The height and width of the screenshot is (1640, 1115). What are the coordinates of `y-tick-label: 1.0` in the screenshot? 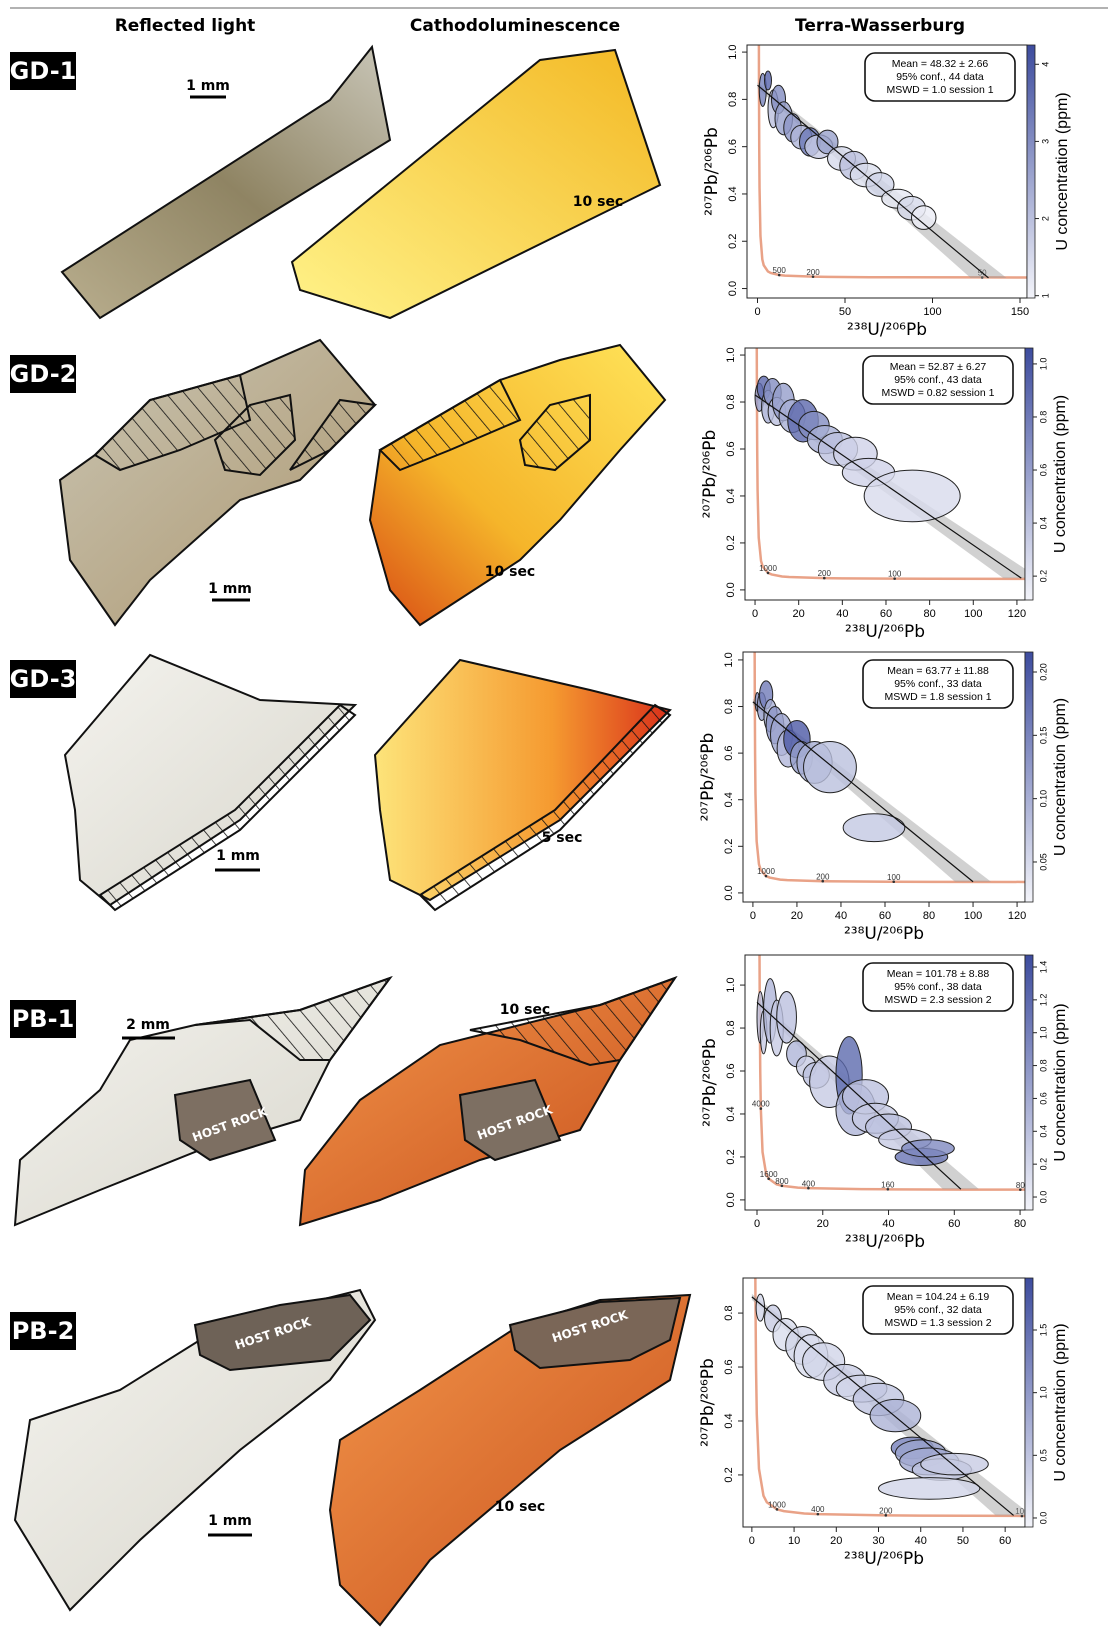 It's located at (733, 51).